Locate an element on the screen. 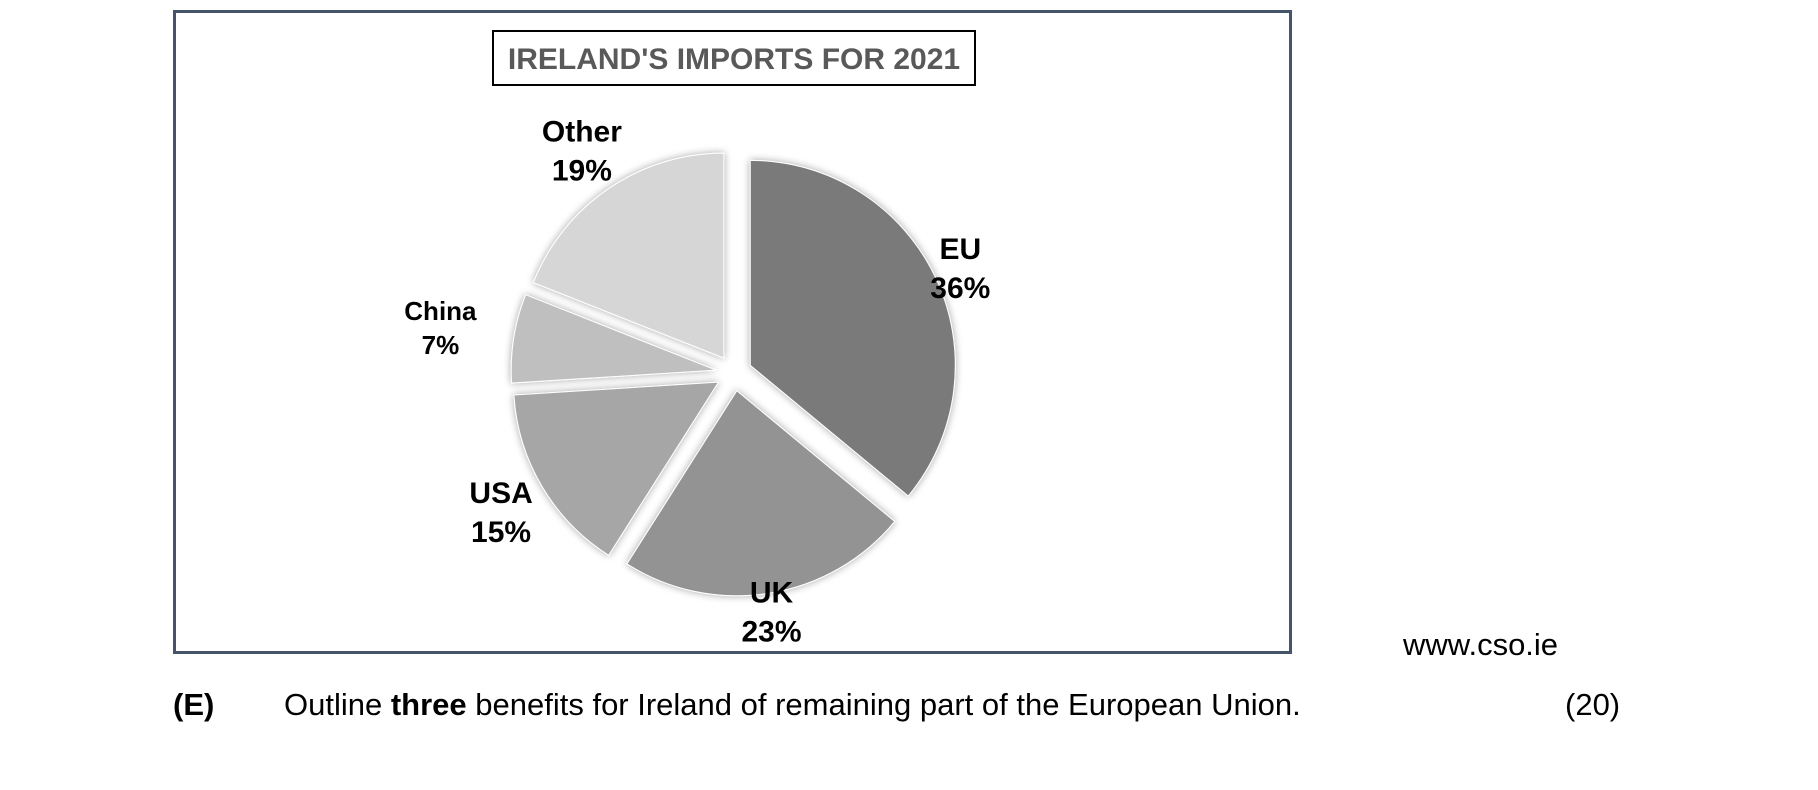 Image resolution: width=1818 pixels, height=790 pixels. question-text-bold: three is located at coordinates (428, 704).